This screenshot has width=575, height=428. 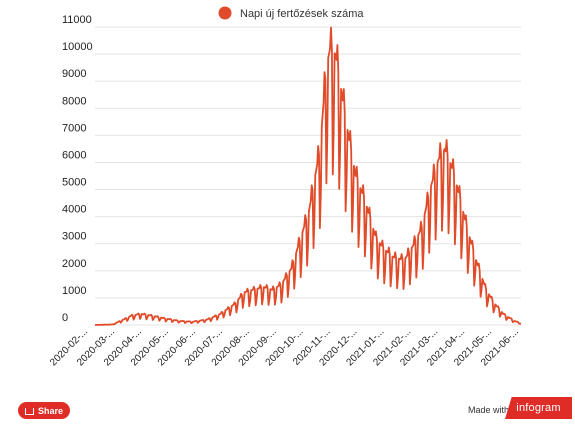 What do you see at coordinates (74, 74) in the screenshot?
I see `y-tick-label: 9000` at bounding box center [74, 74].